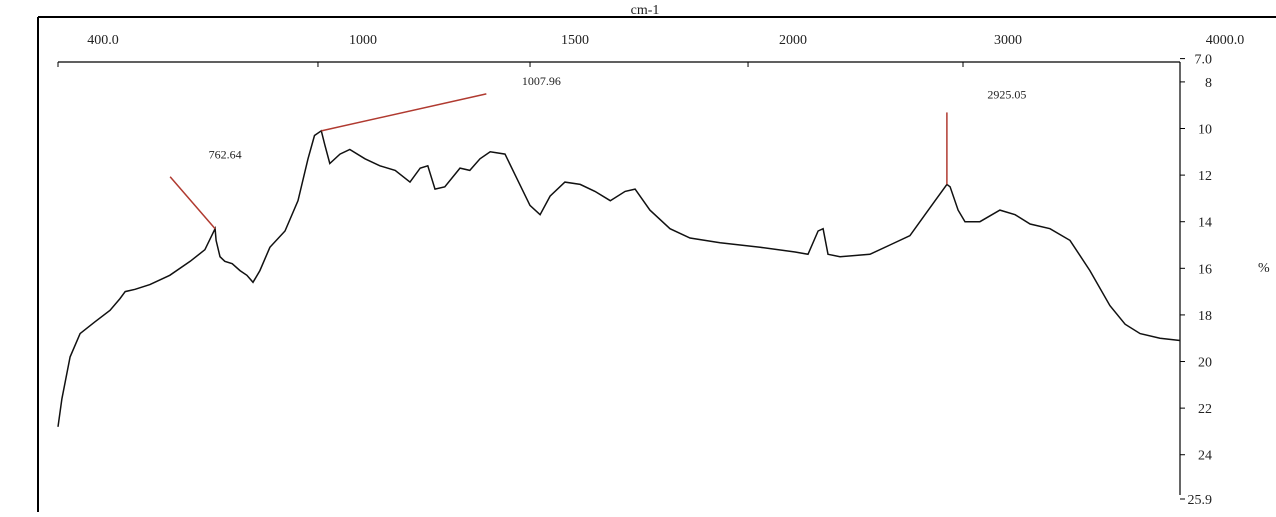 The height and width of the screenshot is (517, 1276). I want to click on y-tick-label: 12, so click(1205, 176).